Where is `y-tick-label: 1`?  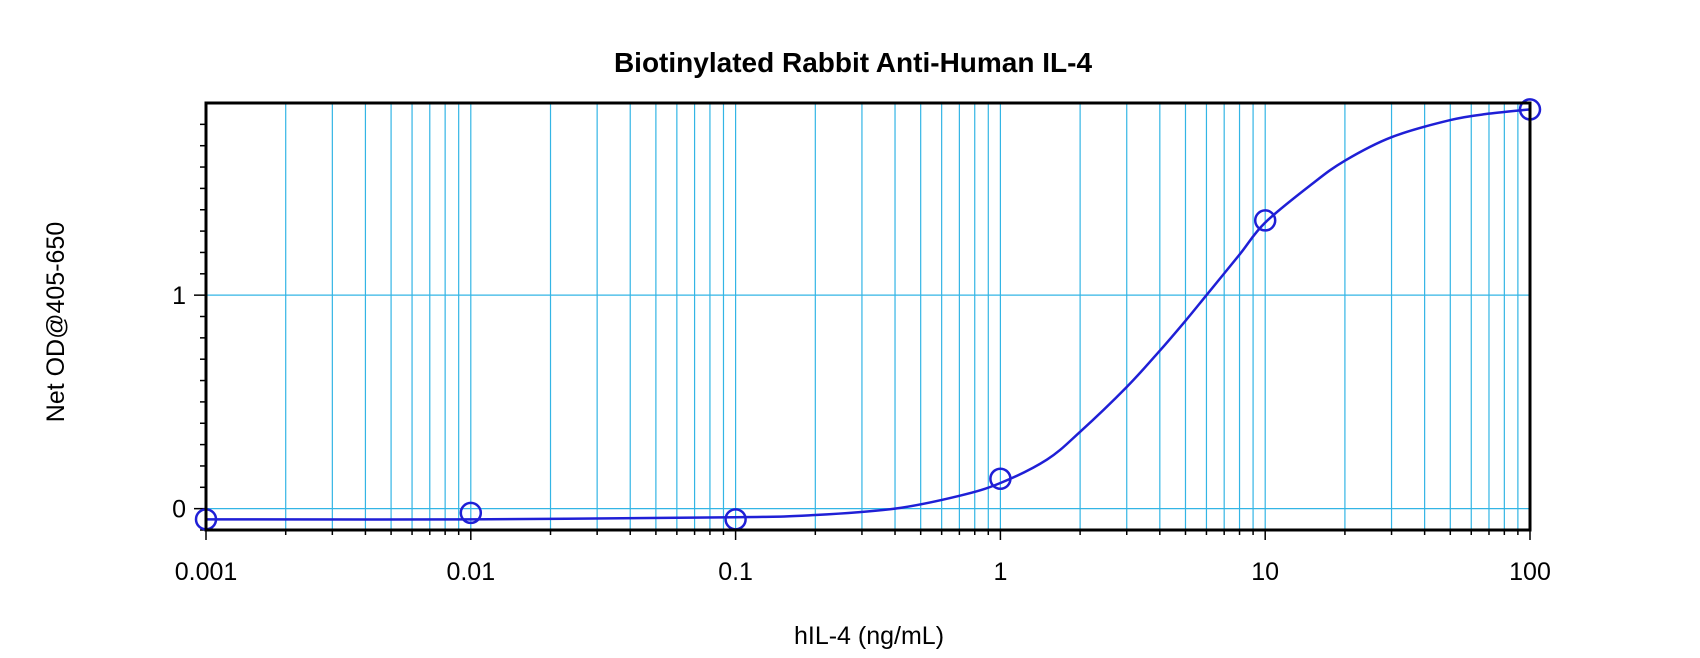
y-tick-label: 1 is located at coordinates (179, 296).